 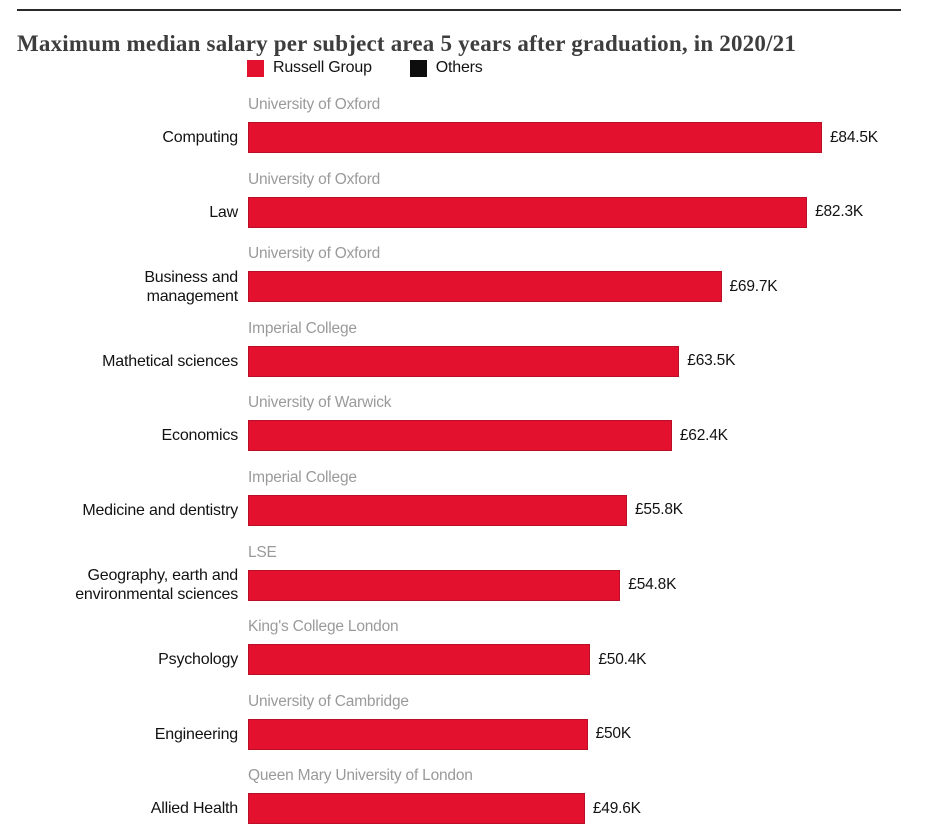 What do you see at coordinates (753, 286) in the screenshot?
I see `value-label: £69.7K` at bounding box center [753, 286].